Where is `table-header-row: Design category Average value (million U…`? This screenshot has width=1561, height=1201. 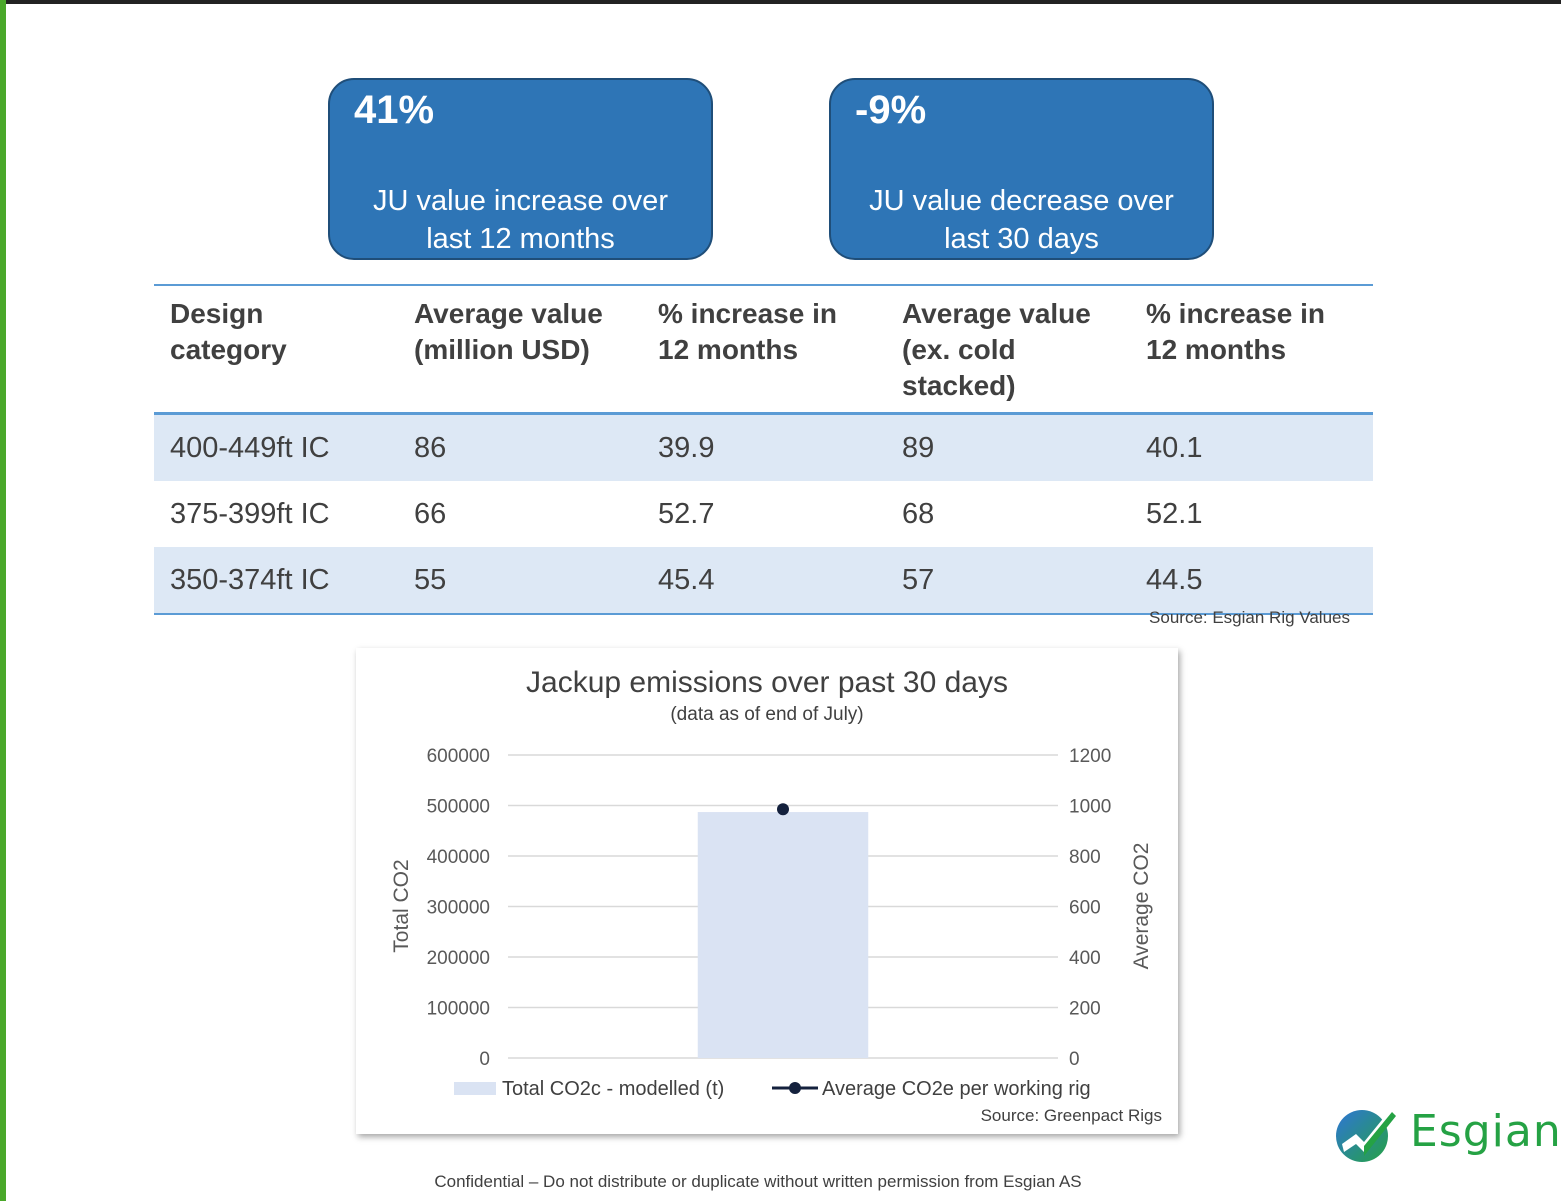
table-header-row: Design category Average value (million U… is located at coordinates (763, 349).